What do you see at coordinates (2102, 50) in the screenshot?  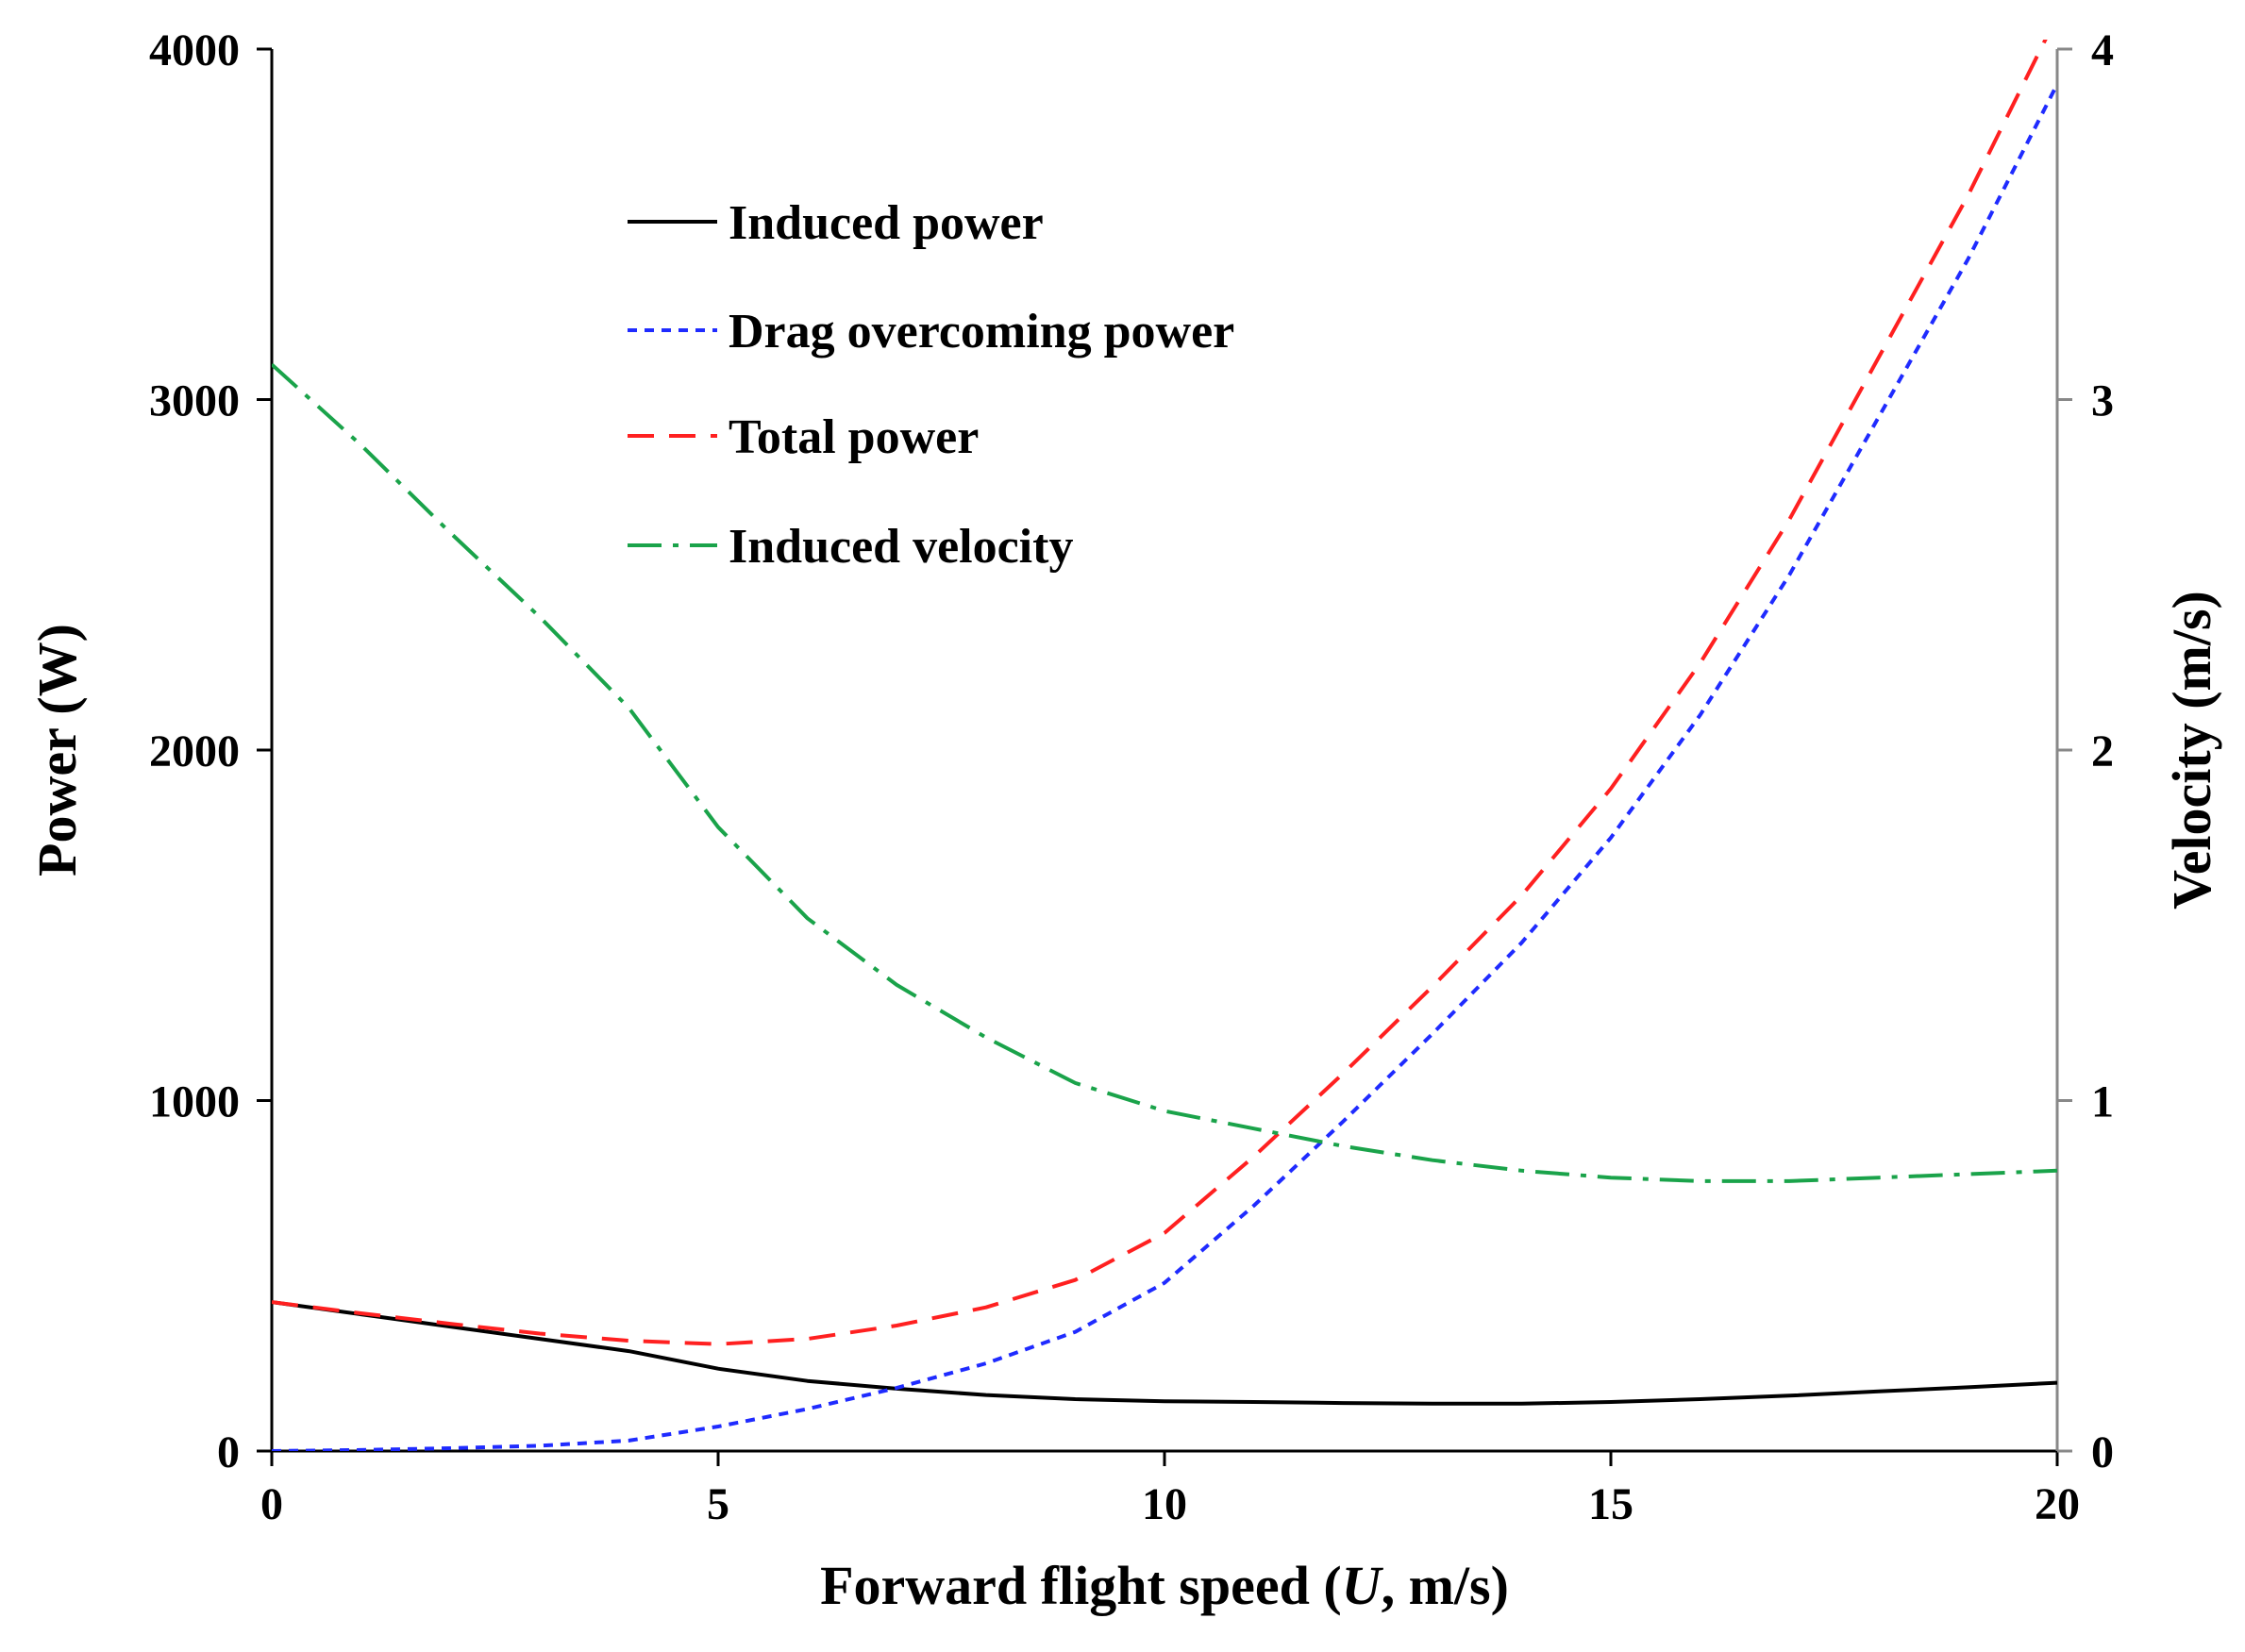 I see `y-right-tick-label: 4` at bounding box center [2102, 50].